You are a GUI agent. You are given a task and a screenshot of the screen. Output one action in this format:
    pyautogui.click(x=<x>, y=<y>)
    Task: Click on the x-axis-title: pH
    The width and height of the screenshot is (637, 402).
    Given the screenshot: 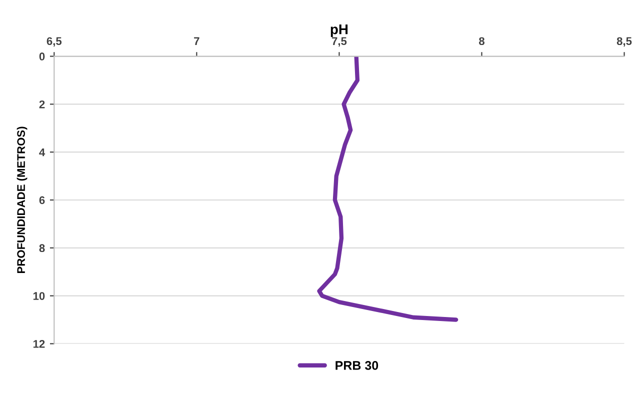 What is the action you would take?
    pyautogui.click(x=339, y=30)
    